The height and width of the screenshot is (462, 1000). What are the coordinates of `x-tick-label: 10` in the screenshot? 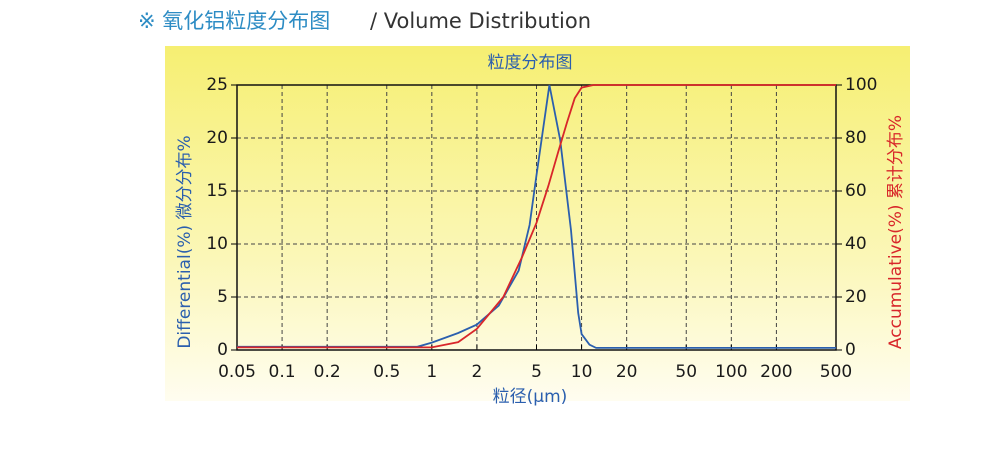 It's located at (582, 372).